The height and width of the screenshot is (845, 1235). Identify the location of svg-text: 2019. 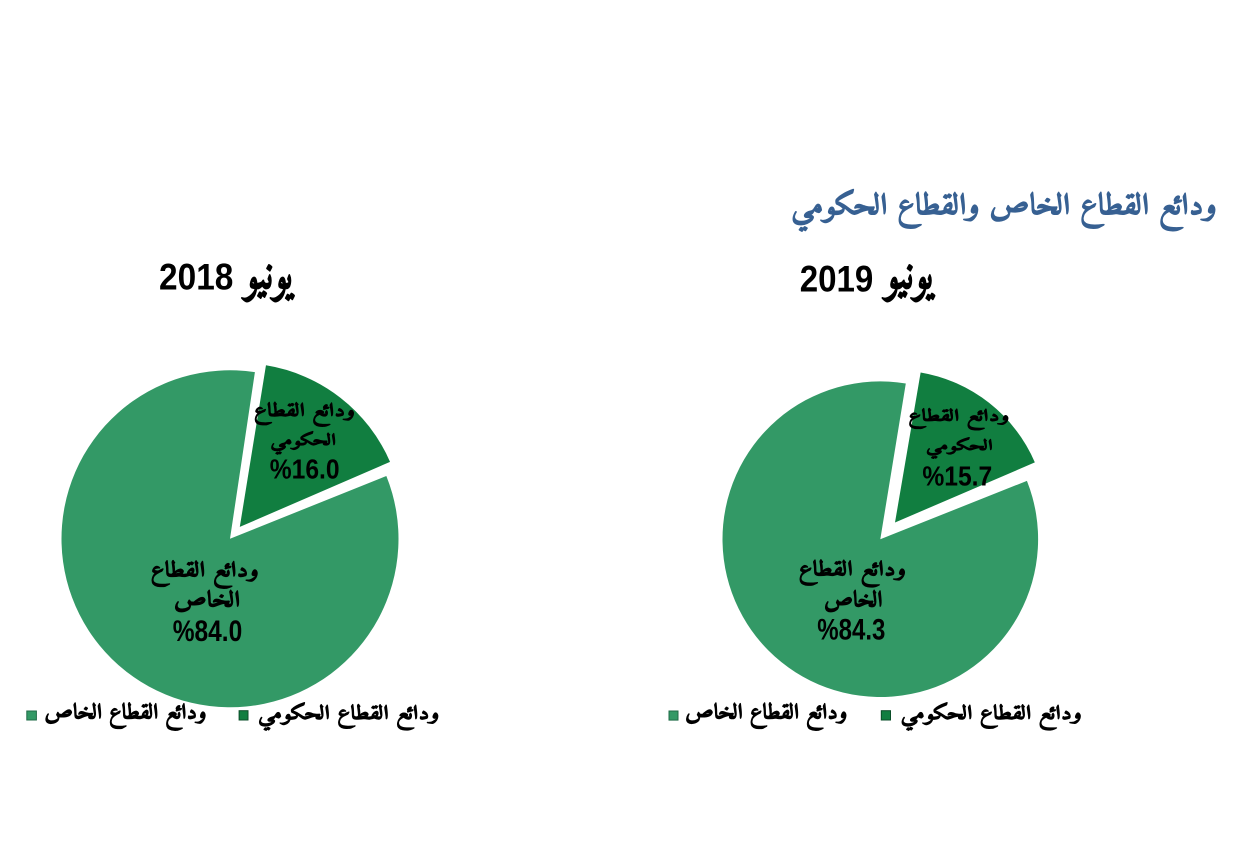
(837, 278).